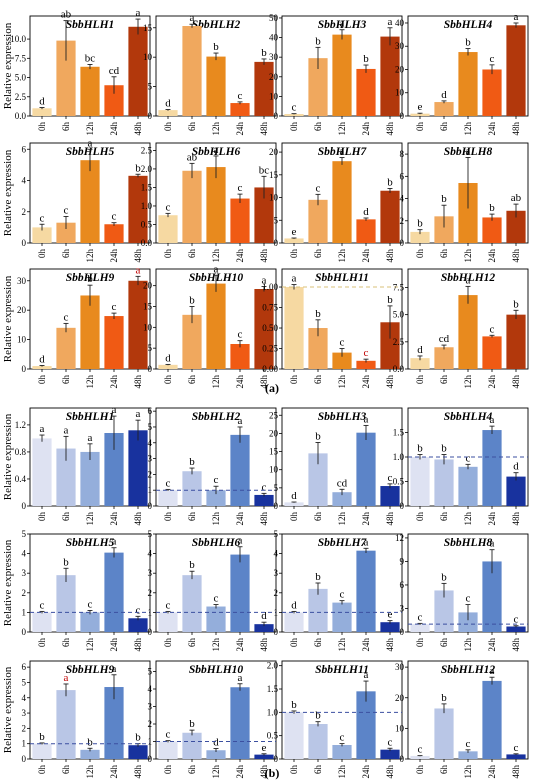 This screenshot has width=550, height=784. I want to click on y-tick-label: 8, so click(402, 154).